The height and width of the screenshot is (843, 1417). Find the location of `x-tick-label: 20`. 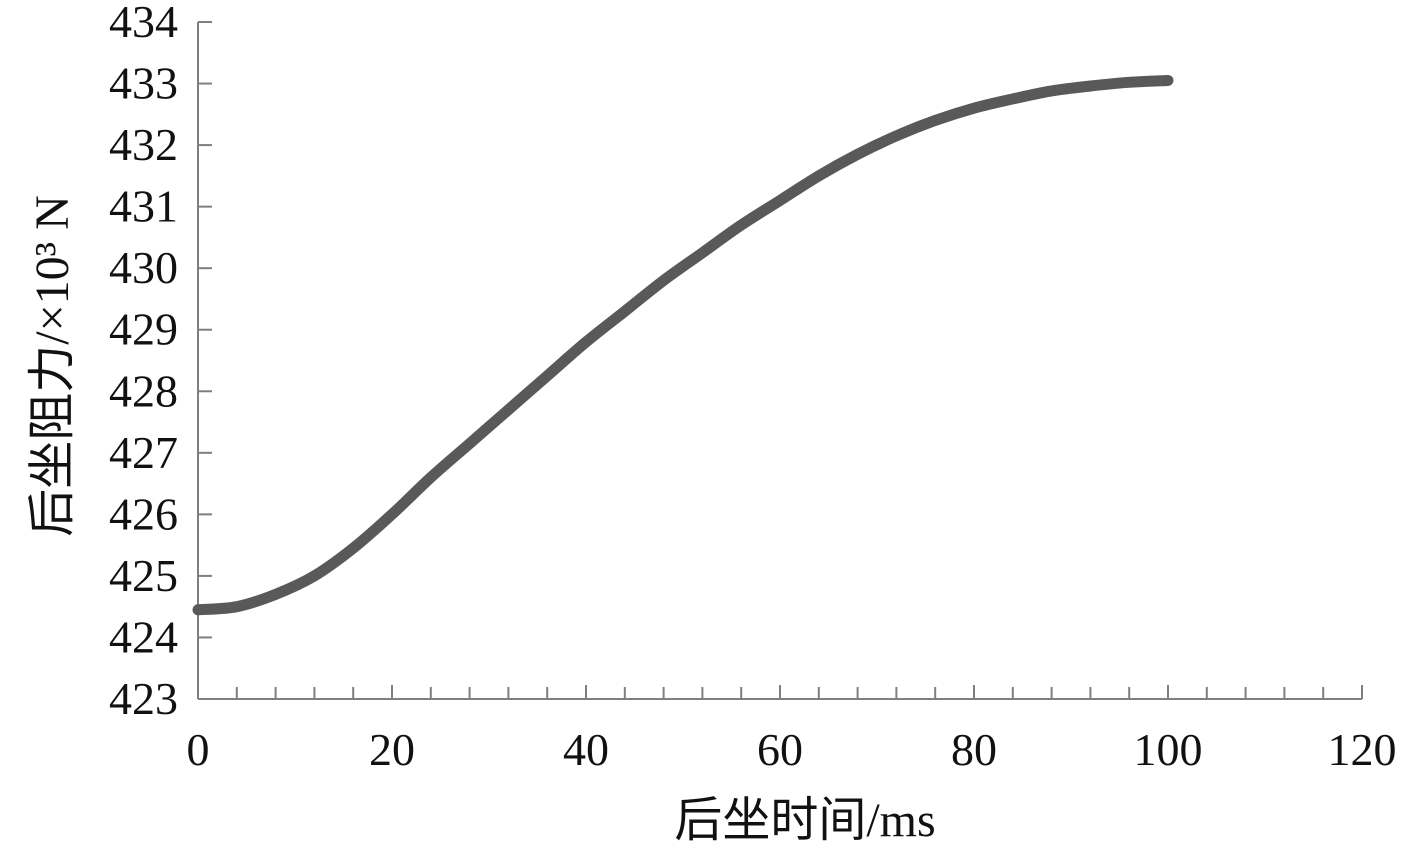

x-tick-label: 20 is located at coordinates (392, 749).